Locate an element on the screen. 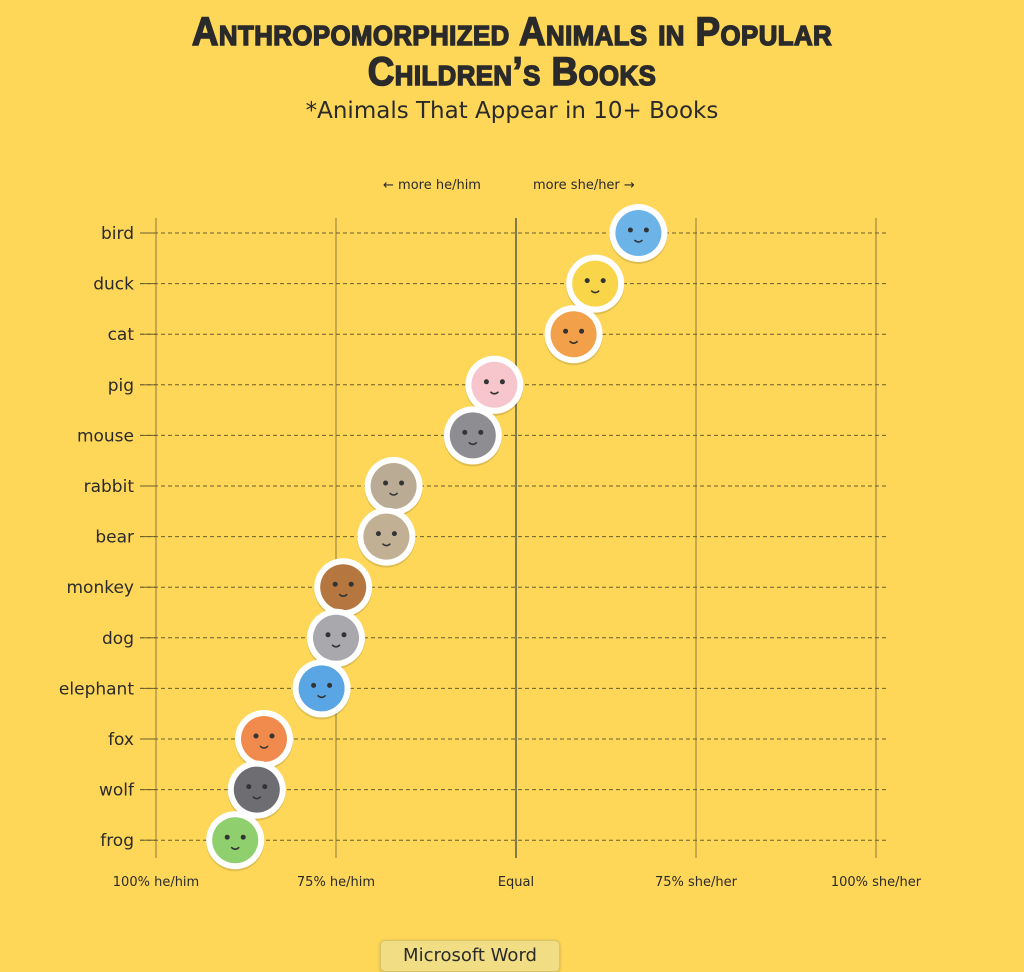 The height and width of the screenshot is (972, 1024). animal-marker-bear is located at coordinates (386, 537).